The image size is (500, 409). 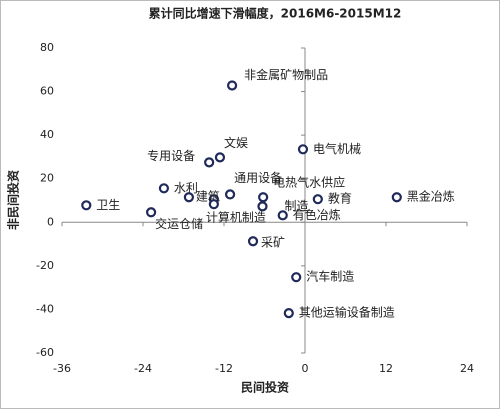 I want to click on x-tick-label: -36, so click(x=62, y=368).